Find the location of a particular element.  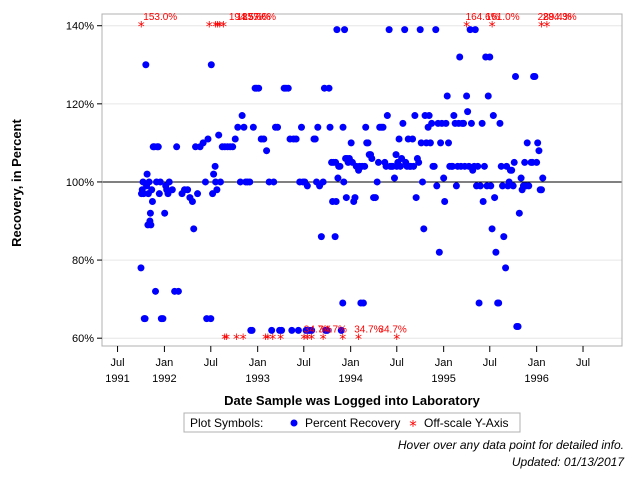

y-tick-label: 80% is located at coordinates (83, 261).